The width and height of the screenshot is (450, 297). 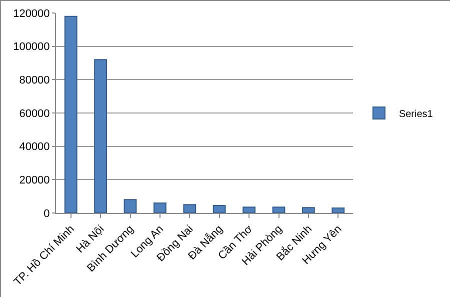 What do you see at coordinates (34, 80) in the screenshot?
I see `y-tick-label: 80000` at bounding box center [34, 80].